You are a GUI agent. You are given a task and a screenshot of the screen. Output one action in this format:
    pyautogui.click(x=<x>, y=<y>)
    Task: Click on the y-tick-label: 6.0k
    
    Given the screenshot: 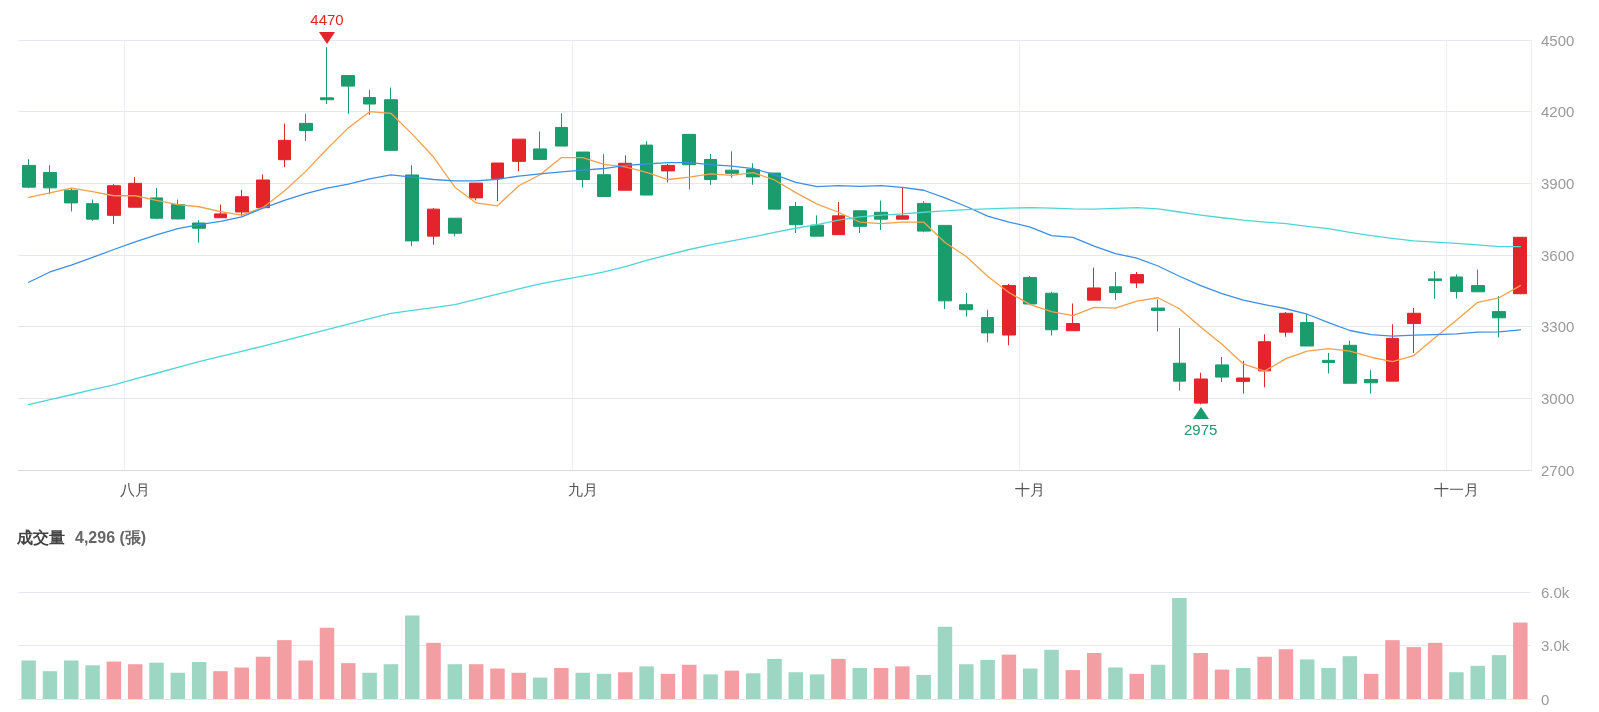 What is the action you would take?
    pyautogui.click(x=1555, y=592)
    